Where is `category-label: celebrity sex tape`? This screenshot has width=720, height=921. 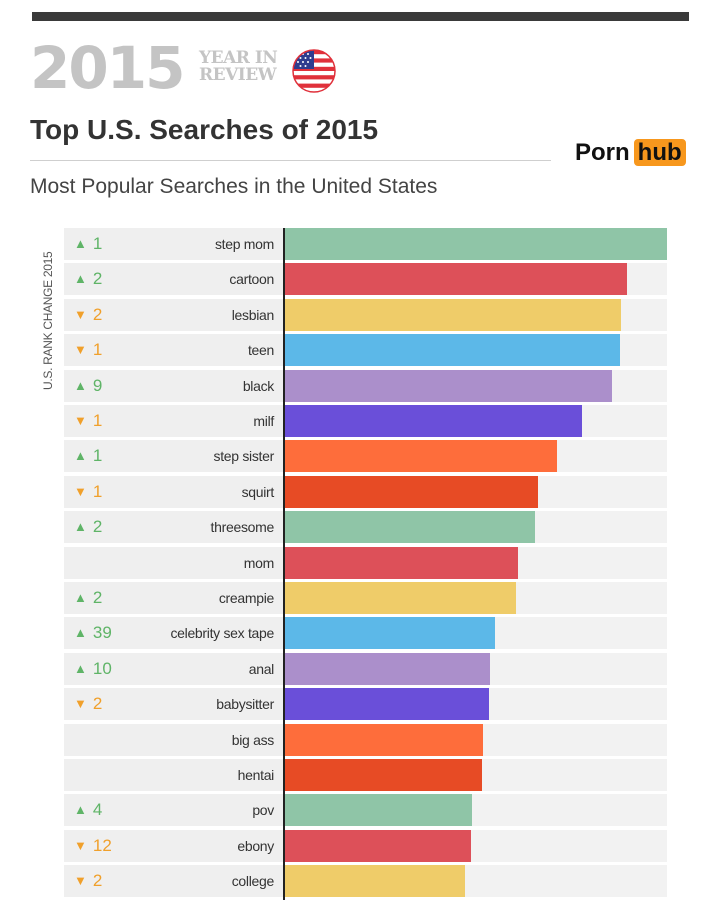 category-label: celebrity sex tape is located at coordinates (222, 633).